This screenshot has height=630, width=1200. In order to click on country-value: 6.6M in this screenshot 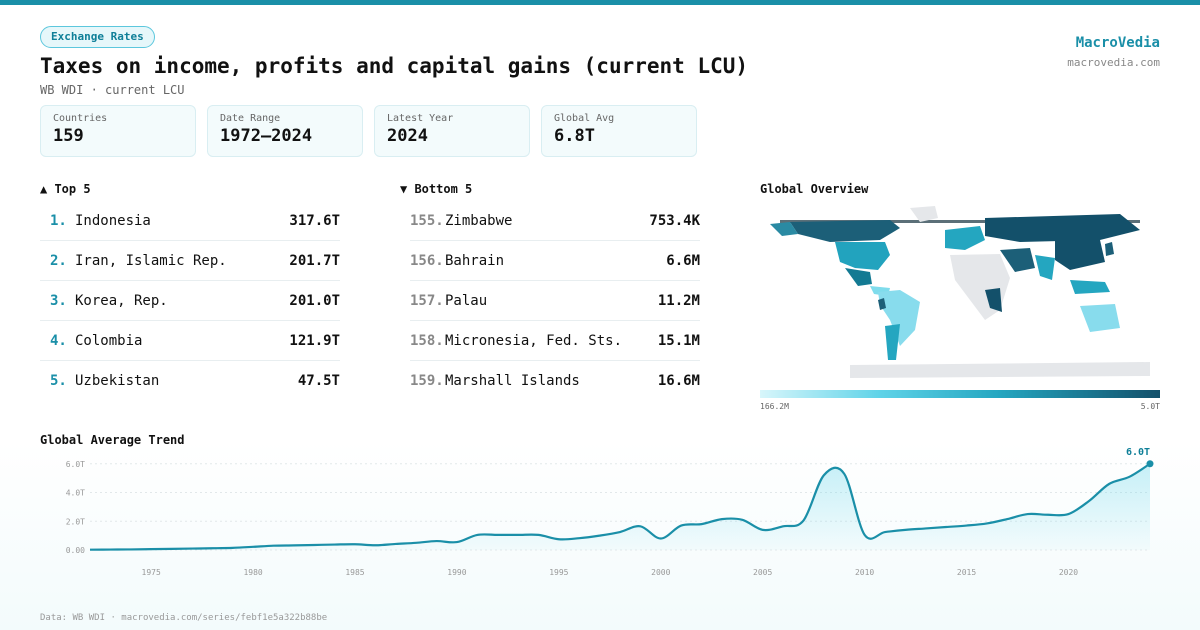, I will do `click(683, 260)`.